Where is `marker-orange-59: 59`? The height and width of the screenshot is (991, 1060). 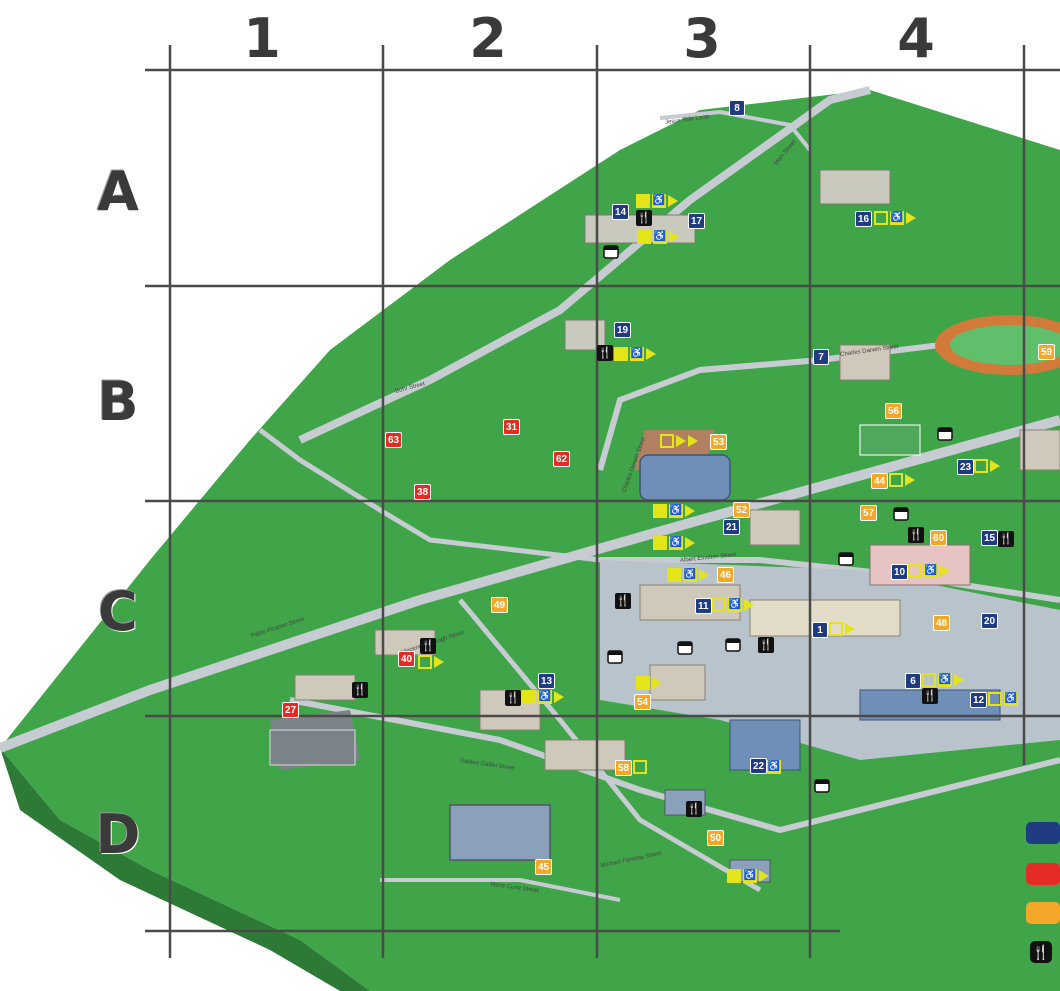
marker-orange-59: 59 is located at coordinates (1047, 352).